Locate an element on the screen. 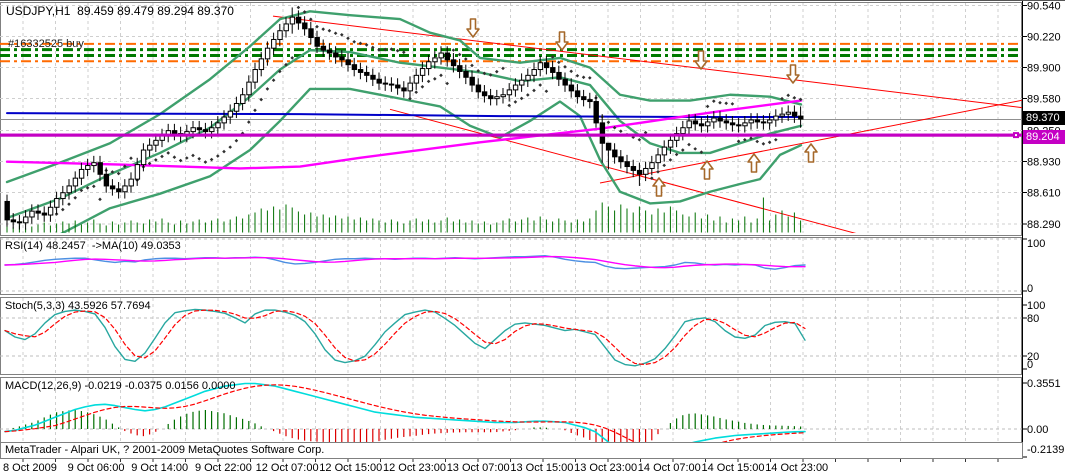 The width and height of the screenshot is (1065, 474). price-axis-label: 0.00 is located at coordinates (1037, 430).